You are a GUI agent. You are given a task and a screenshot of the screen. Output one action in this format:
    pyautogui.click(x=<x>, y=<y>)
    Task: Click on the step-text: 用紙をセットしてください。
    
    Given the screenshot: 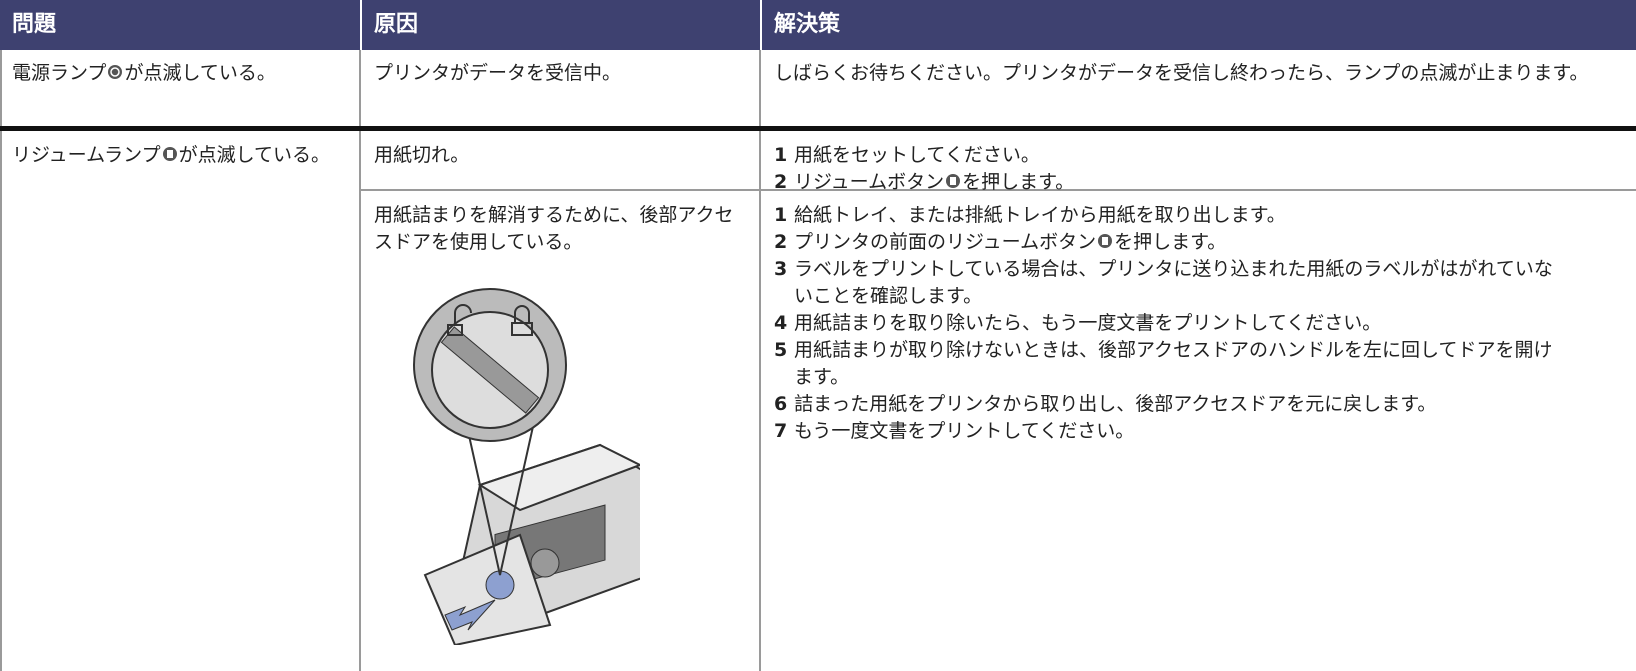 What is the action you would take?
    pyautogui.click(x=917, y=155)
    